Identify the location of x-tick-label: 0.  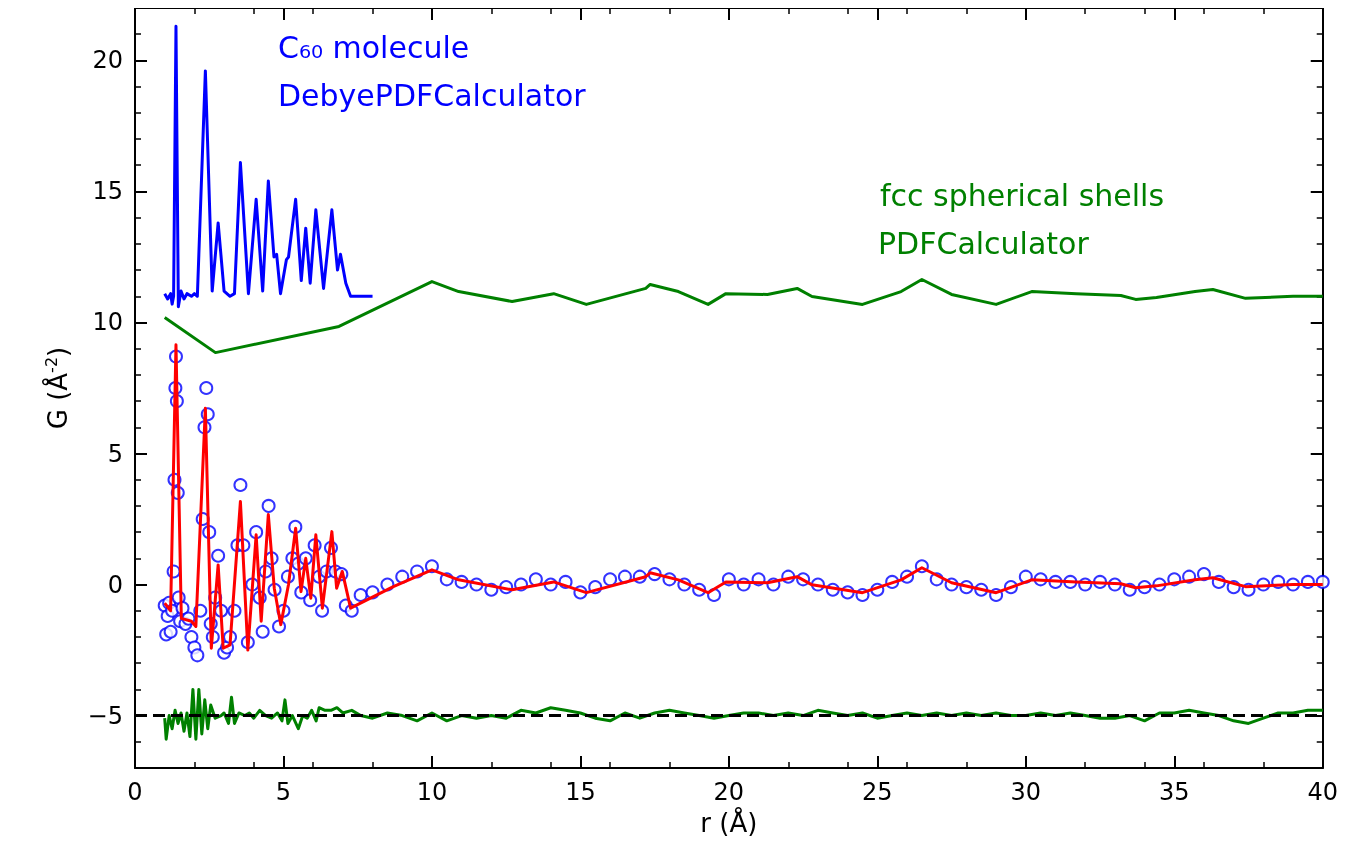
(135, 792).